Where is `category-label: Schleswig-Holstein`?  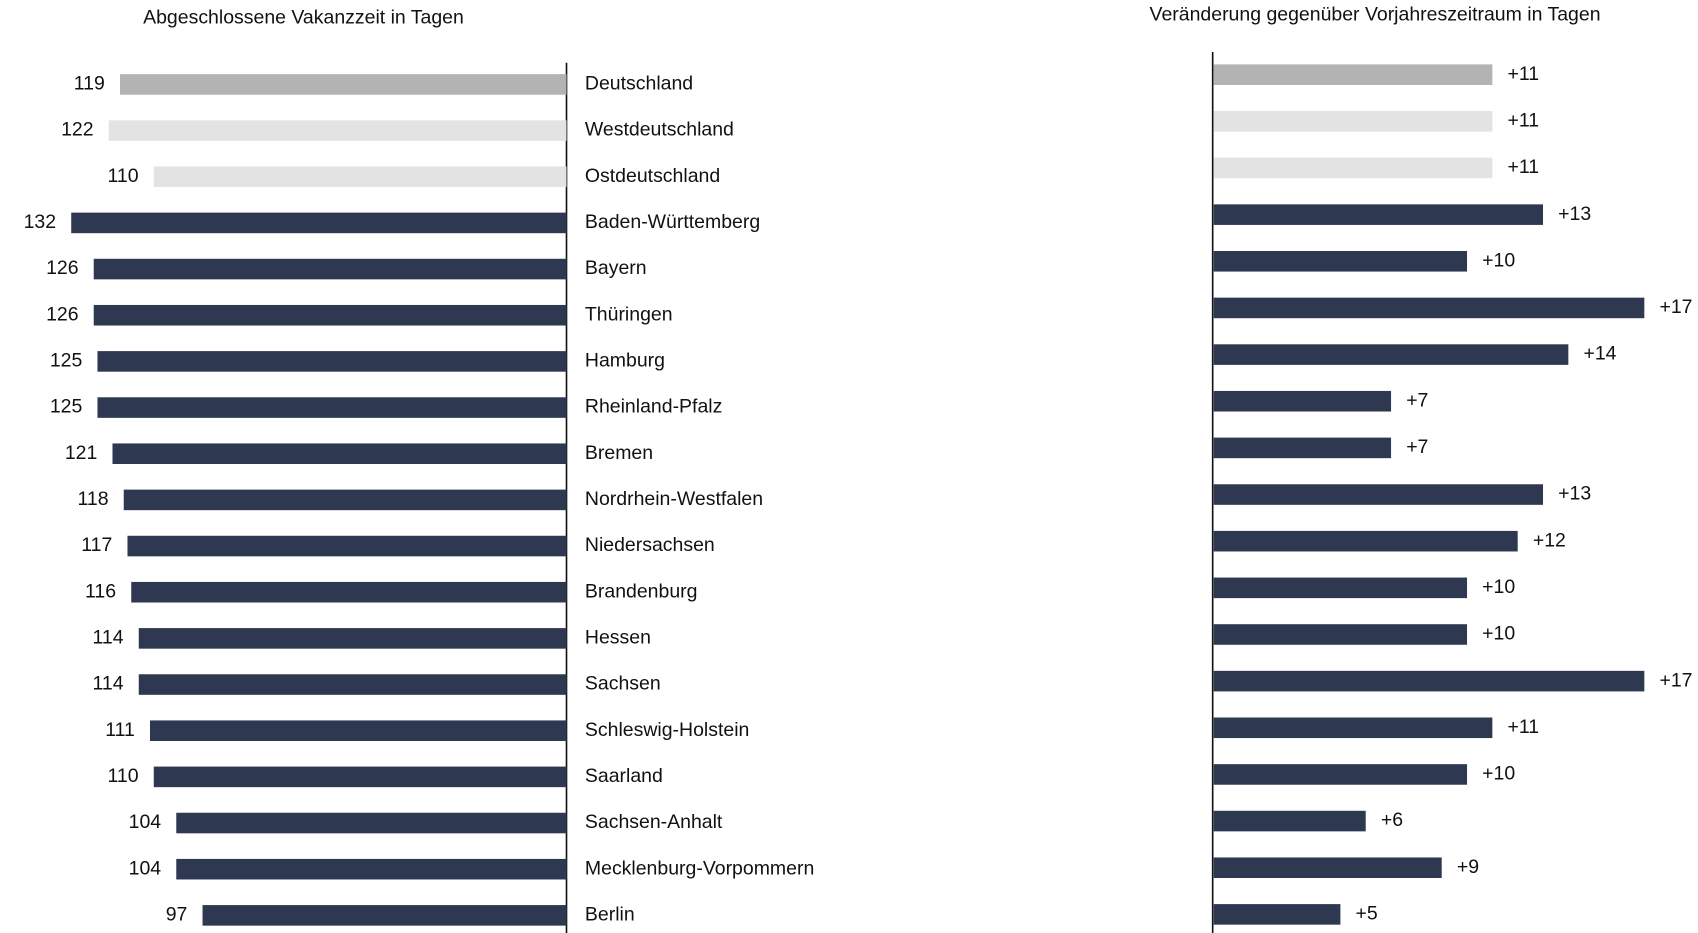
category-label: Schleswig-Holstein is located at coordinates (667, 730).